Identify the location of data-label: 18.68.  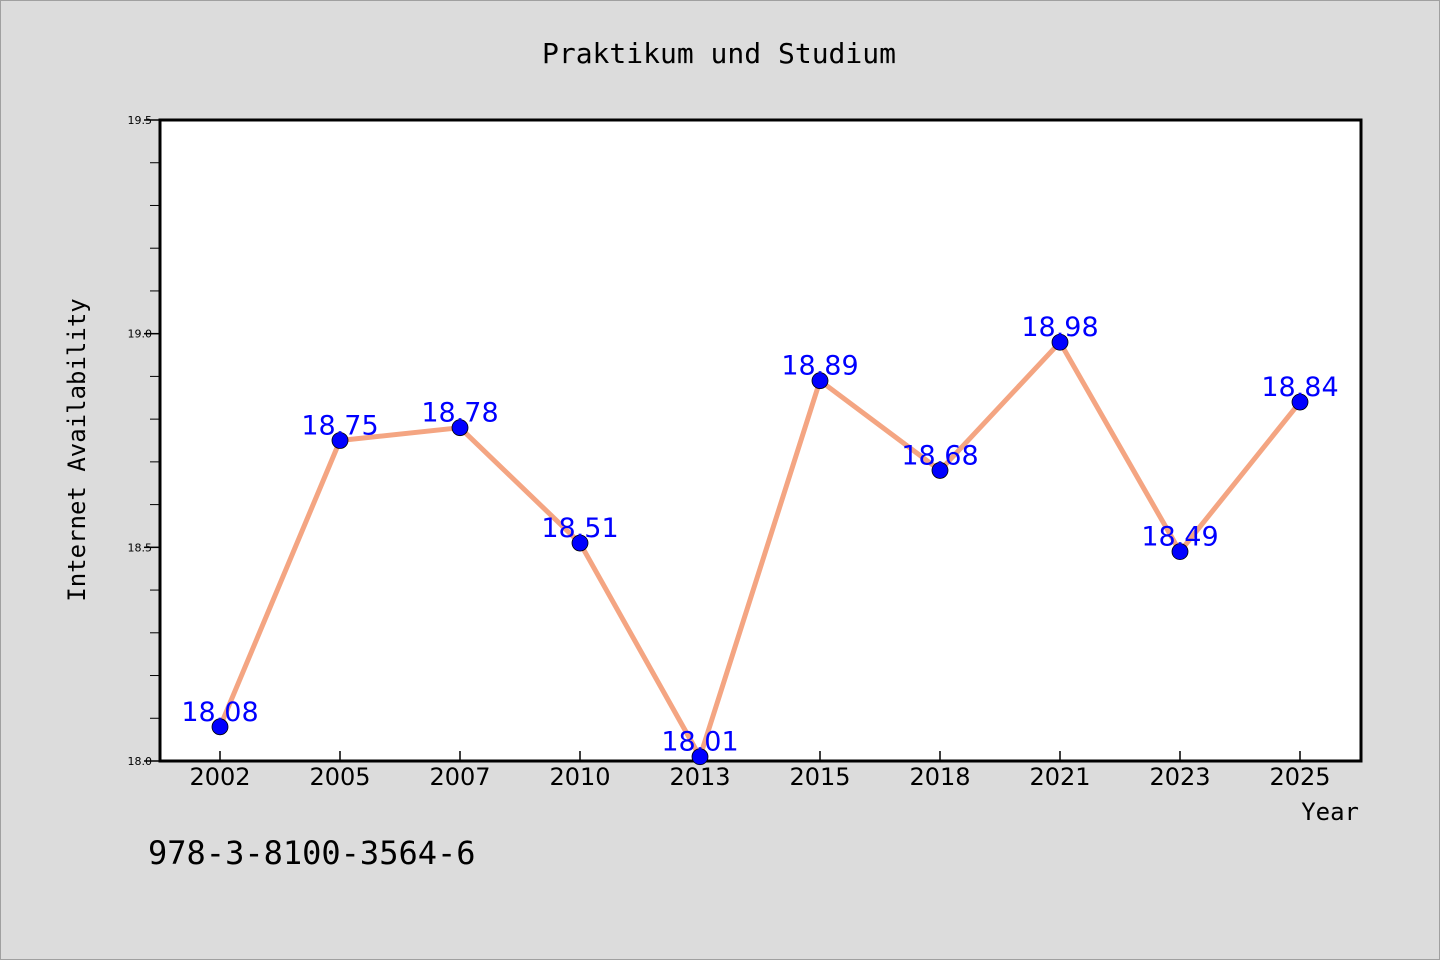
(939, 455).